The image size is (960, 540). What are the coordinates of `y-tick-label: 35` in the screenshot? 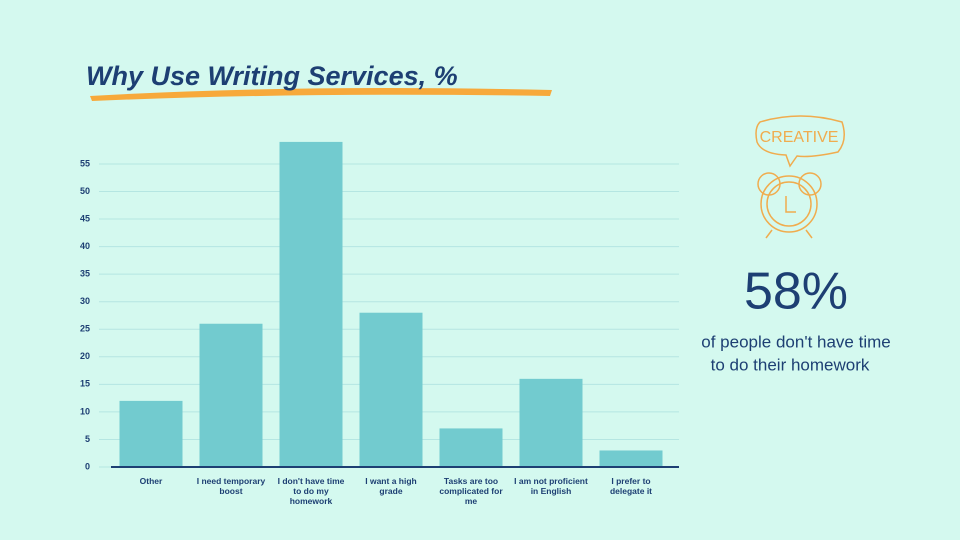 It's located at (85, 274).